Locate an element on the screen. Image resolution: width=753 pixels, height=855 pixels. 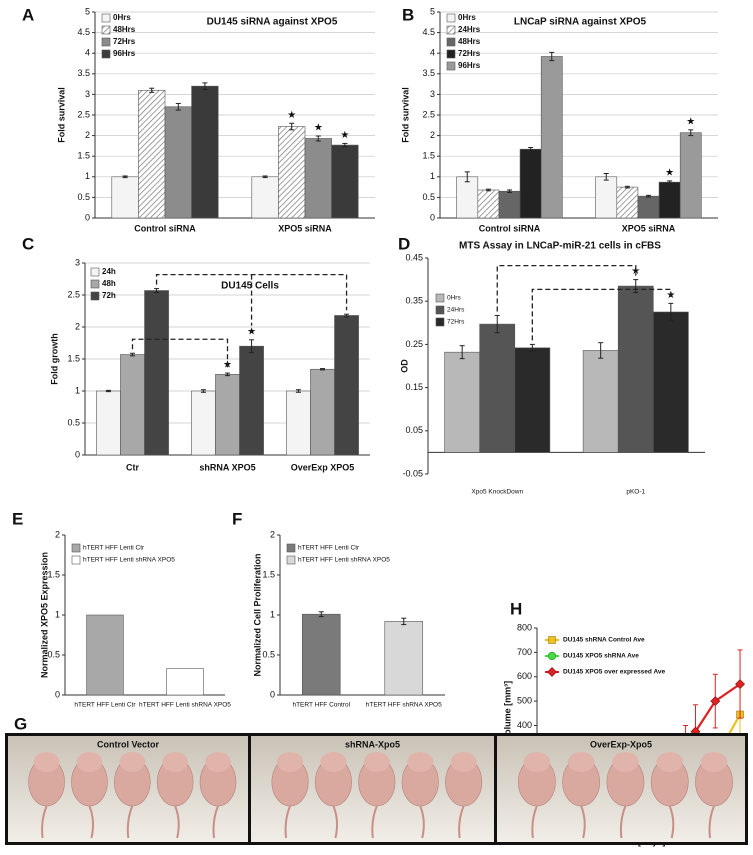
chart-title: DU145 siRNA against XPO5 is located at coordinates (272, 22).